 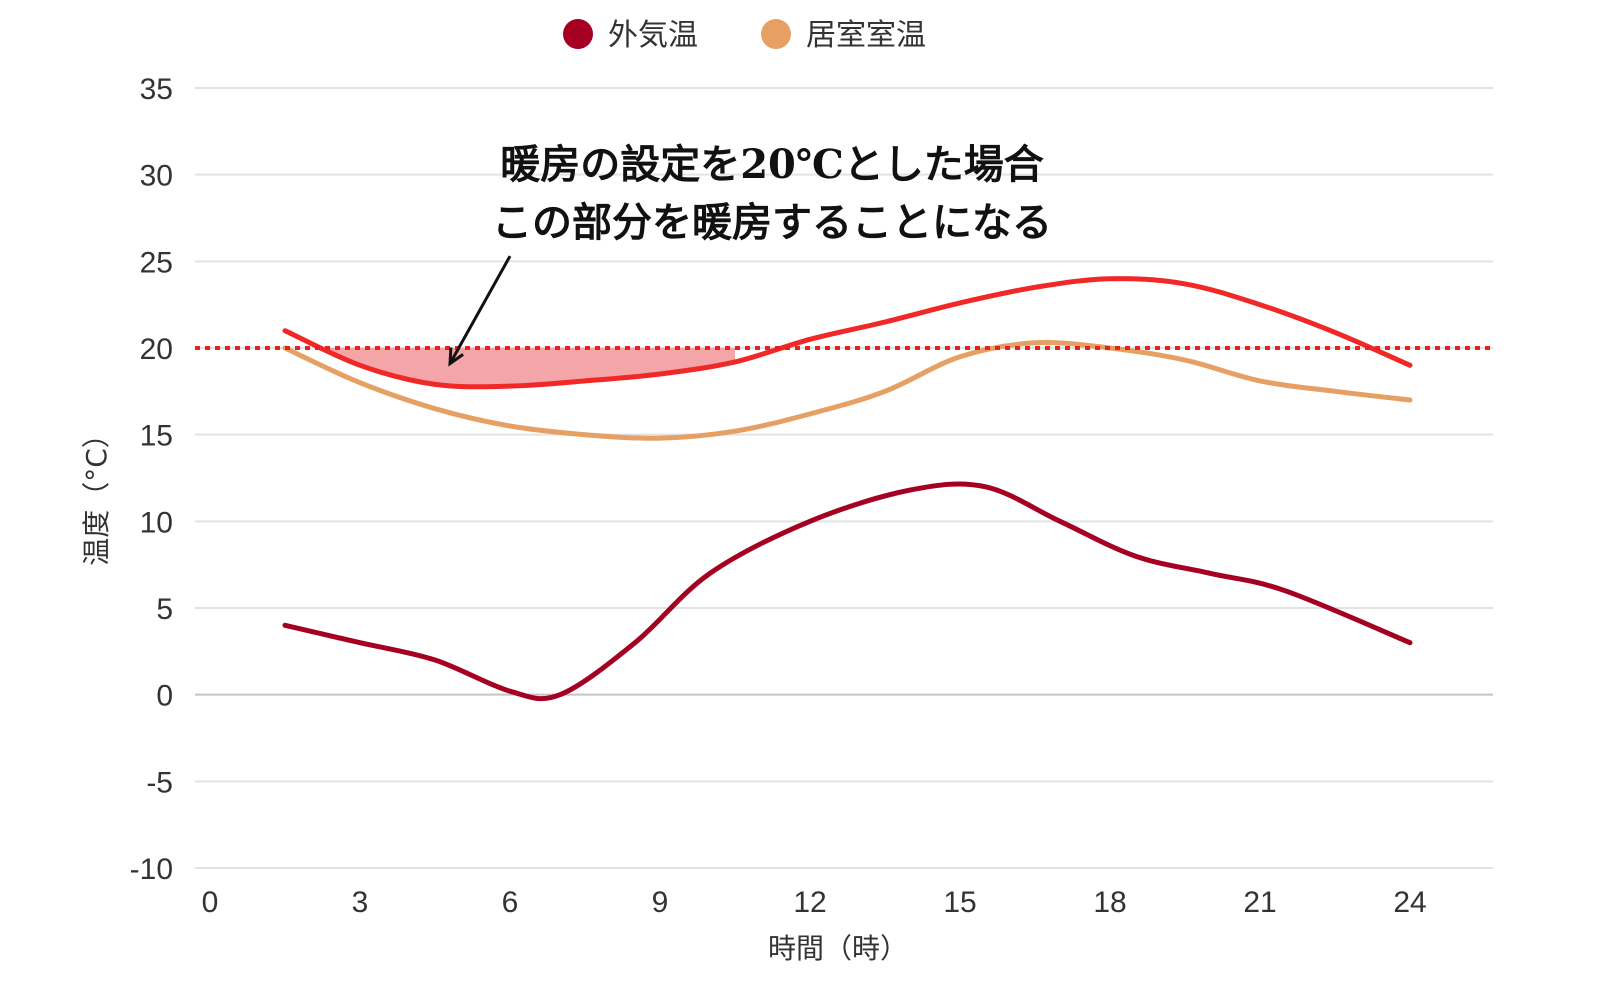 What do you see at coordinates (159, 782) in the screenshot?
I see `y-tick-label: -5` at bounding box center [159, 782].